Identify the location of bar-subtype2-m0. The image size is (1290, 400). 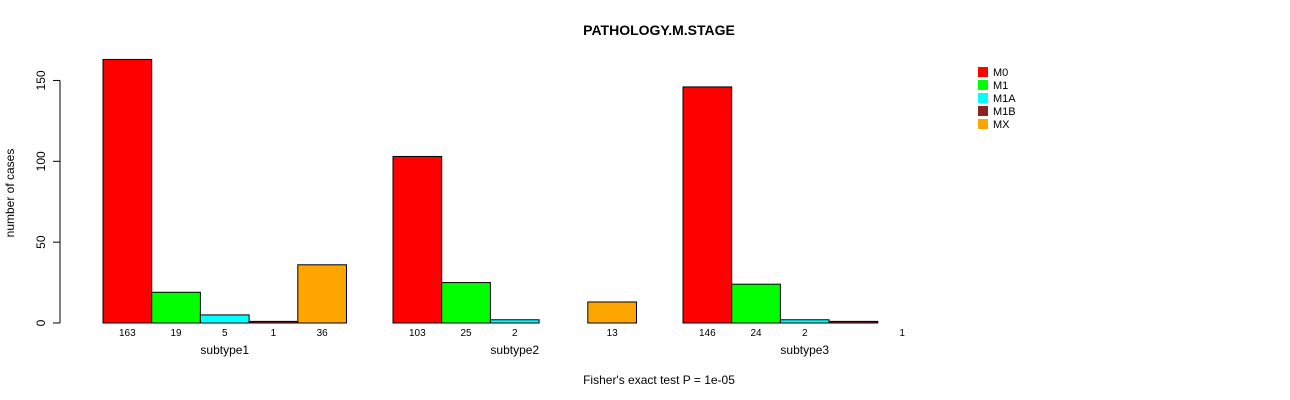
(417, 239).